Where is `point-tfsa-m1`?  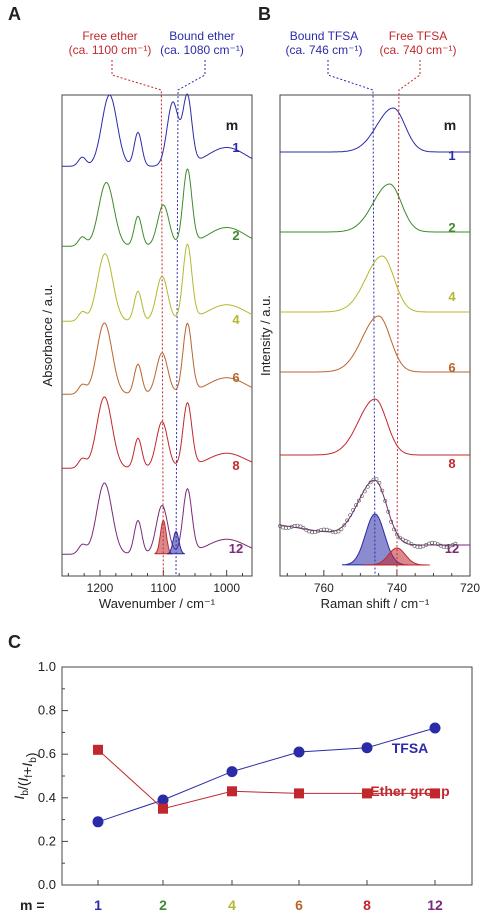
point-tfsa-m1 is located at coordinates (98, 822).